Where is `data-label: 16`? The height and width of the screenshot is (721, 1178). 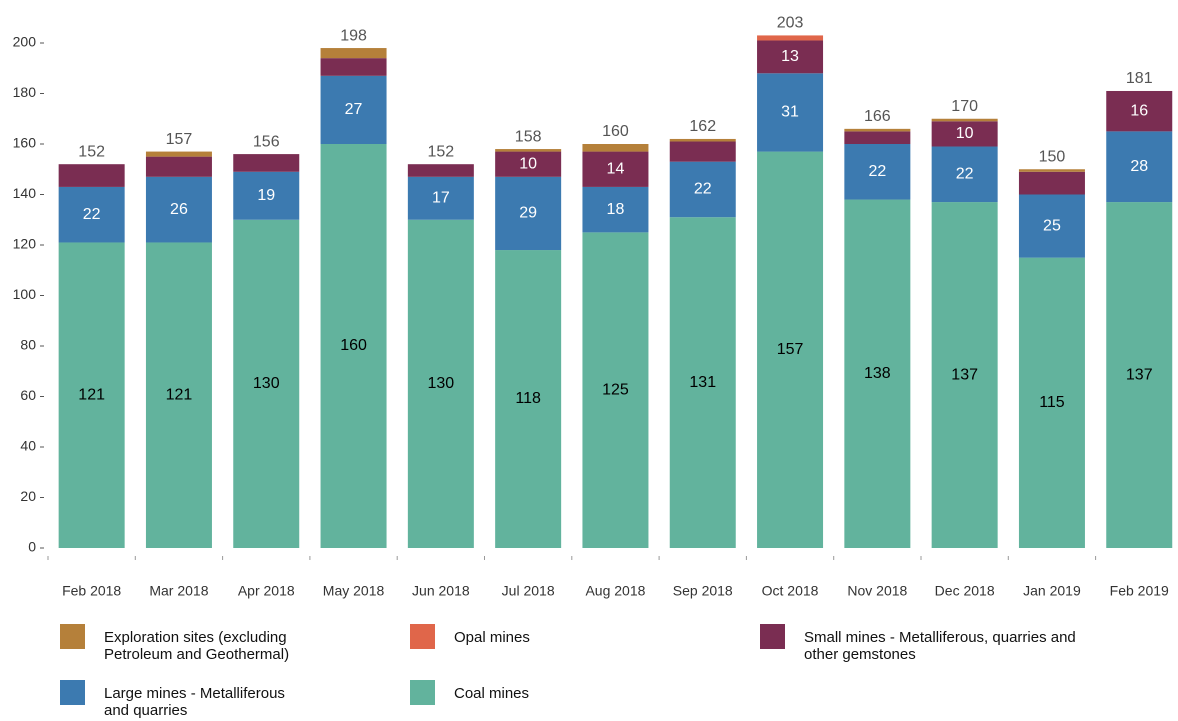
data-label: 16 is located at coordinates (1139, 110).